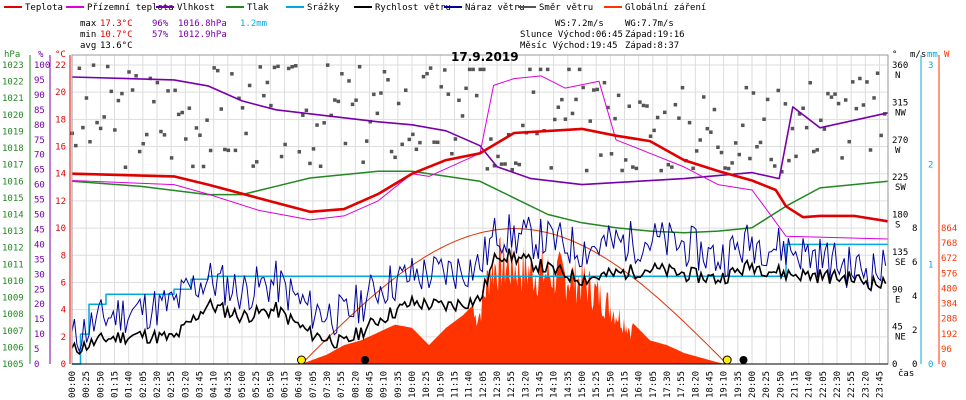 The width and height of the screenshot is (966, 400). I want to click on solar-tick: 672, so click(949, 259).